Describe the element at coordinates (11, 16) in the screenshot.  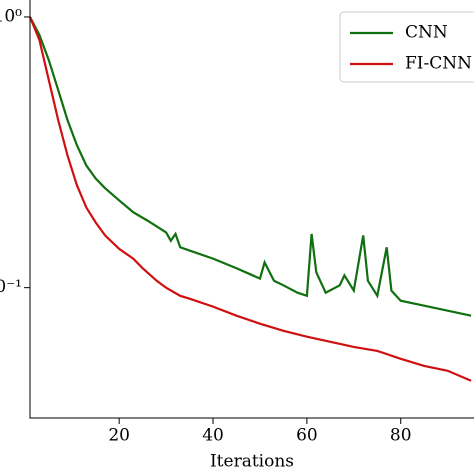
I see `y-tick-label: 10⁰` at that location.